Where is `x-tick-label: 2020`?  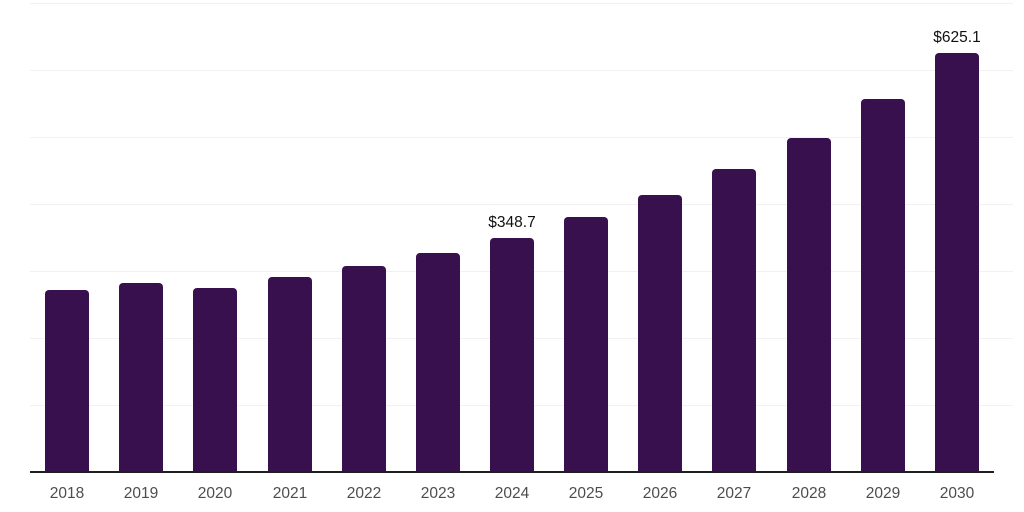 x-tick-label: 2020 is located at coordinates (215, 493).